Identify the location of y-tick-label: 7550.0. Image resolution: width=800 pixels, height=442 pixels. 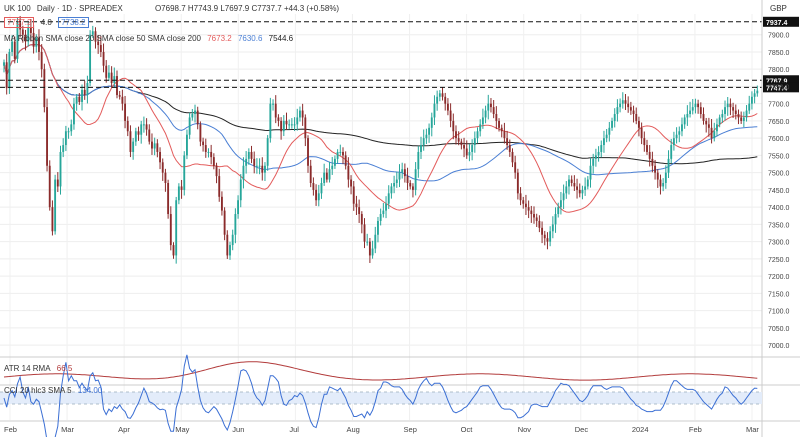
(779, 156).